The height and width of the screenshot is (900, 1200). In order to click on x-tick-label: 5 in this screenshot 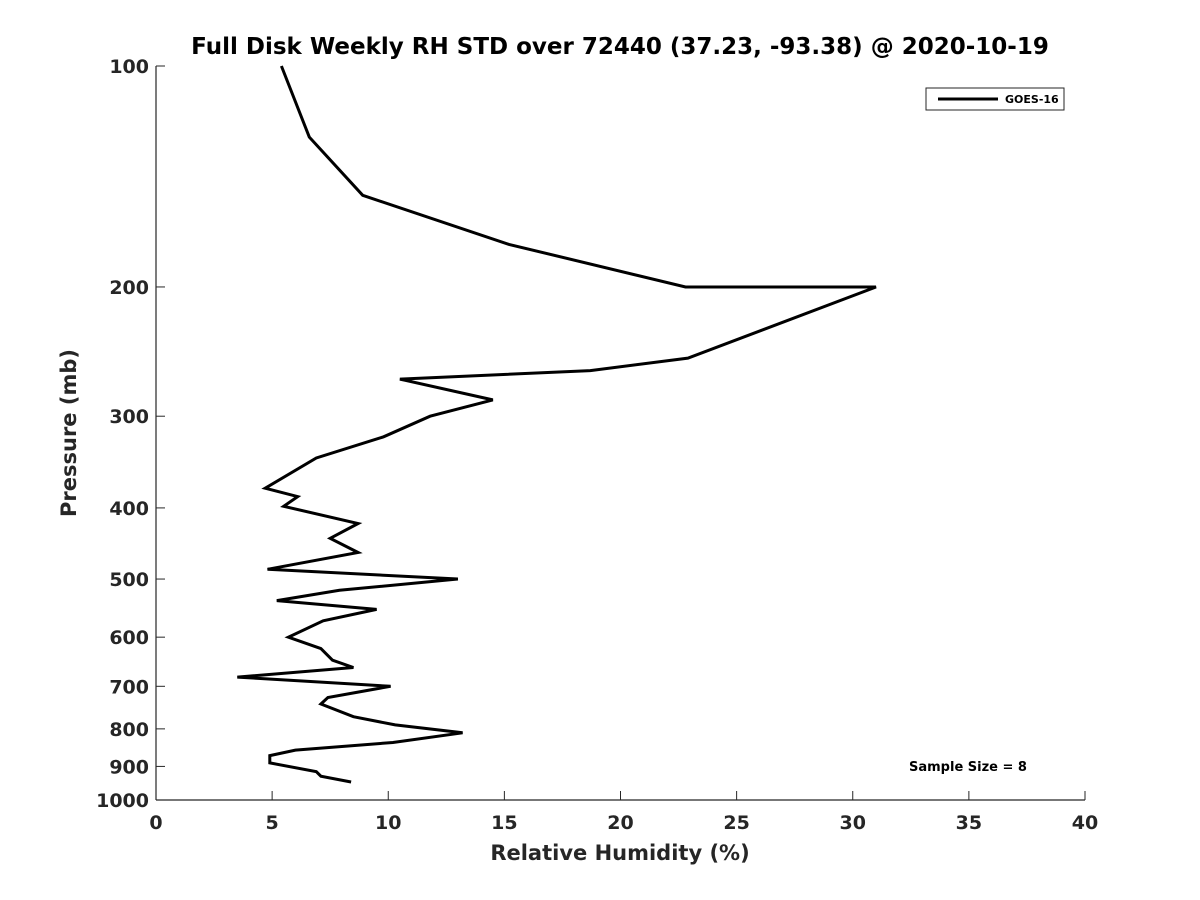, I will do `click(272, 823)`.